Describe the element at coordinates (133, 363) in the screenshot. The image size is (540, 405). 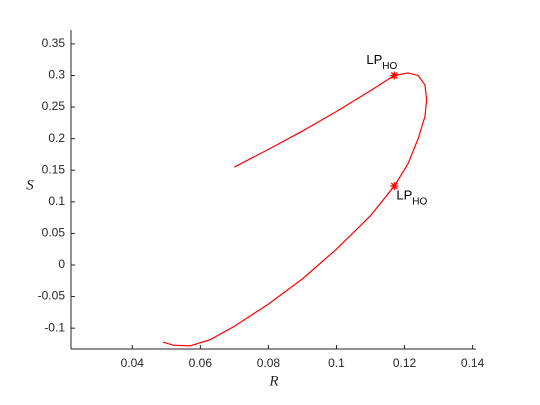
I see `x-tick-label: 0.04` at that location.